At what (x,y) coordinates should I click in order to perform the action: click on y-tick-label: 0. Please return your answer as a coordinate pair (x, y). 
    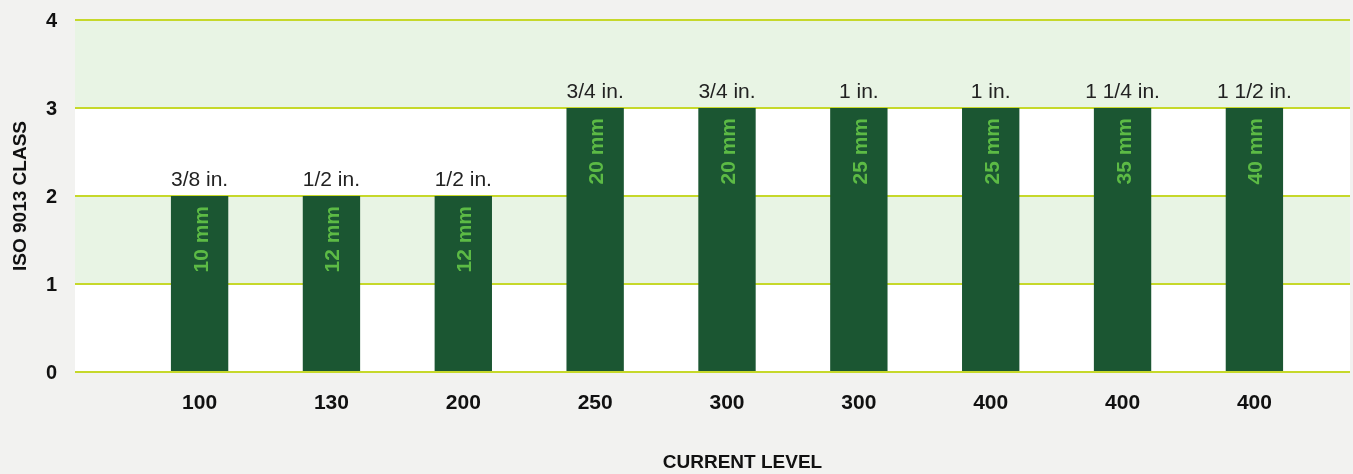
    Looking at the image, I should click on (51, 371).